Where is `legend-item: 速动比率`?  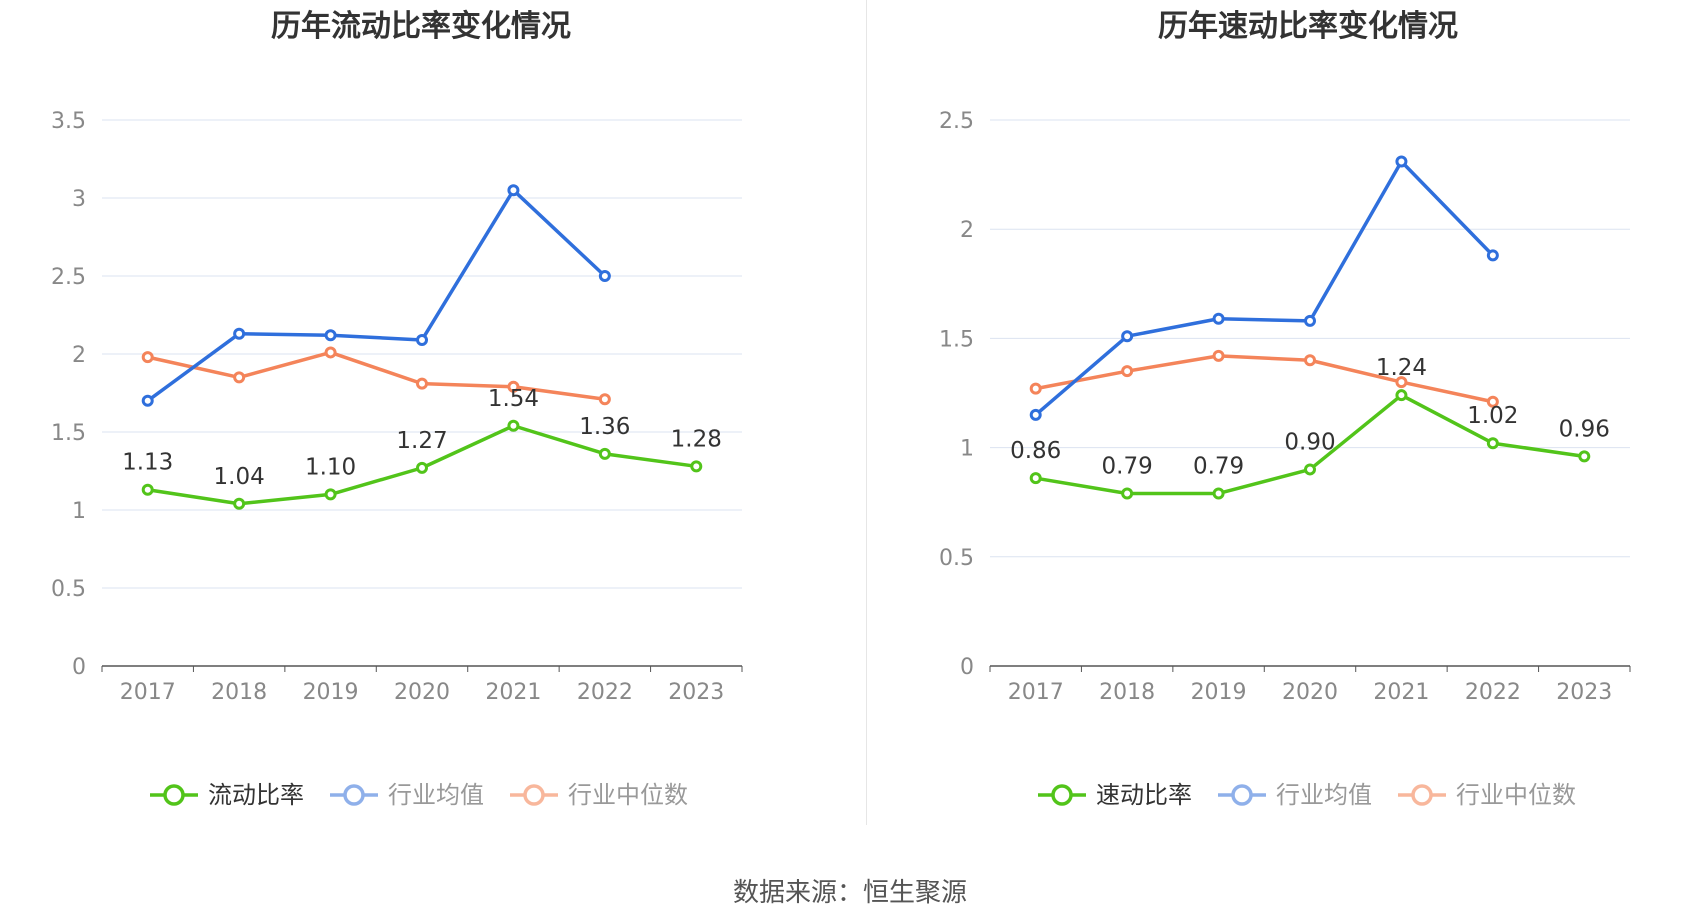
legend-item: 速动比率 is located at coordinates (1115, 795).